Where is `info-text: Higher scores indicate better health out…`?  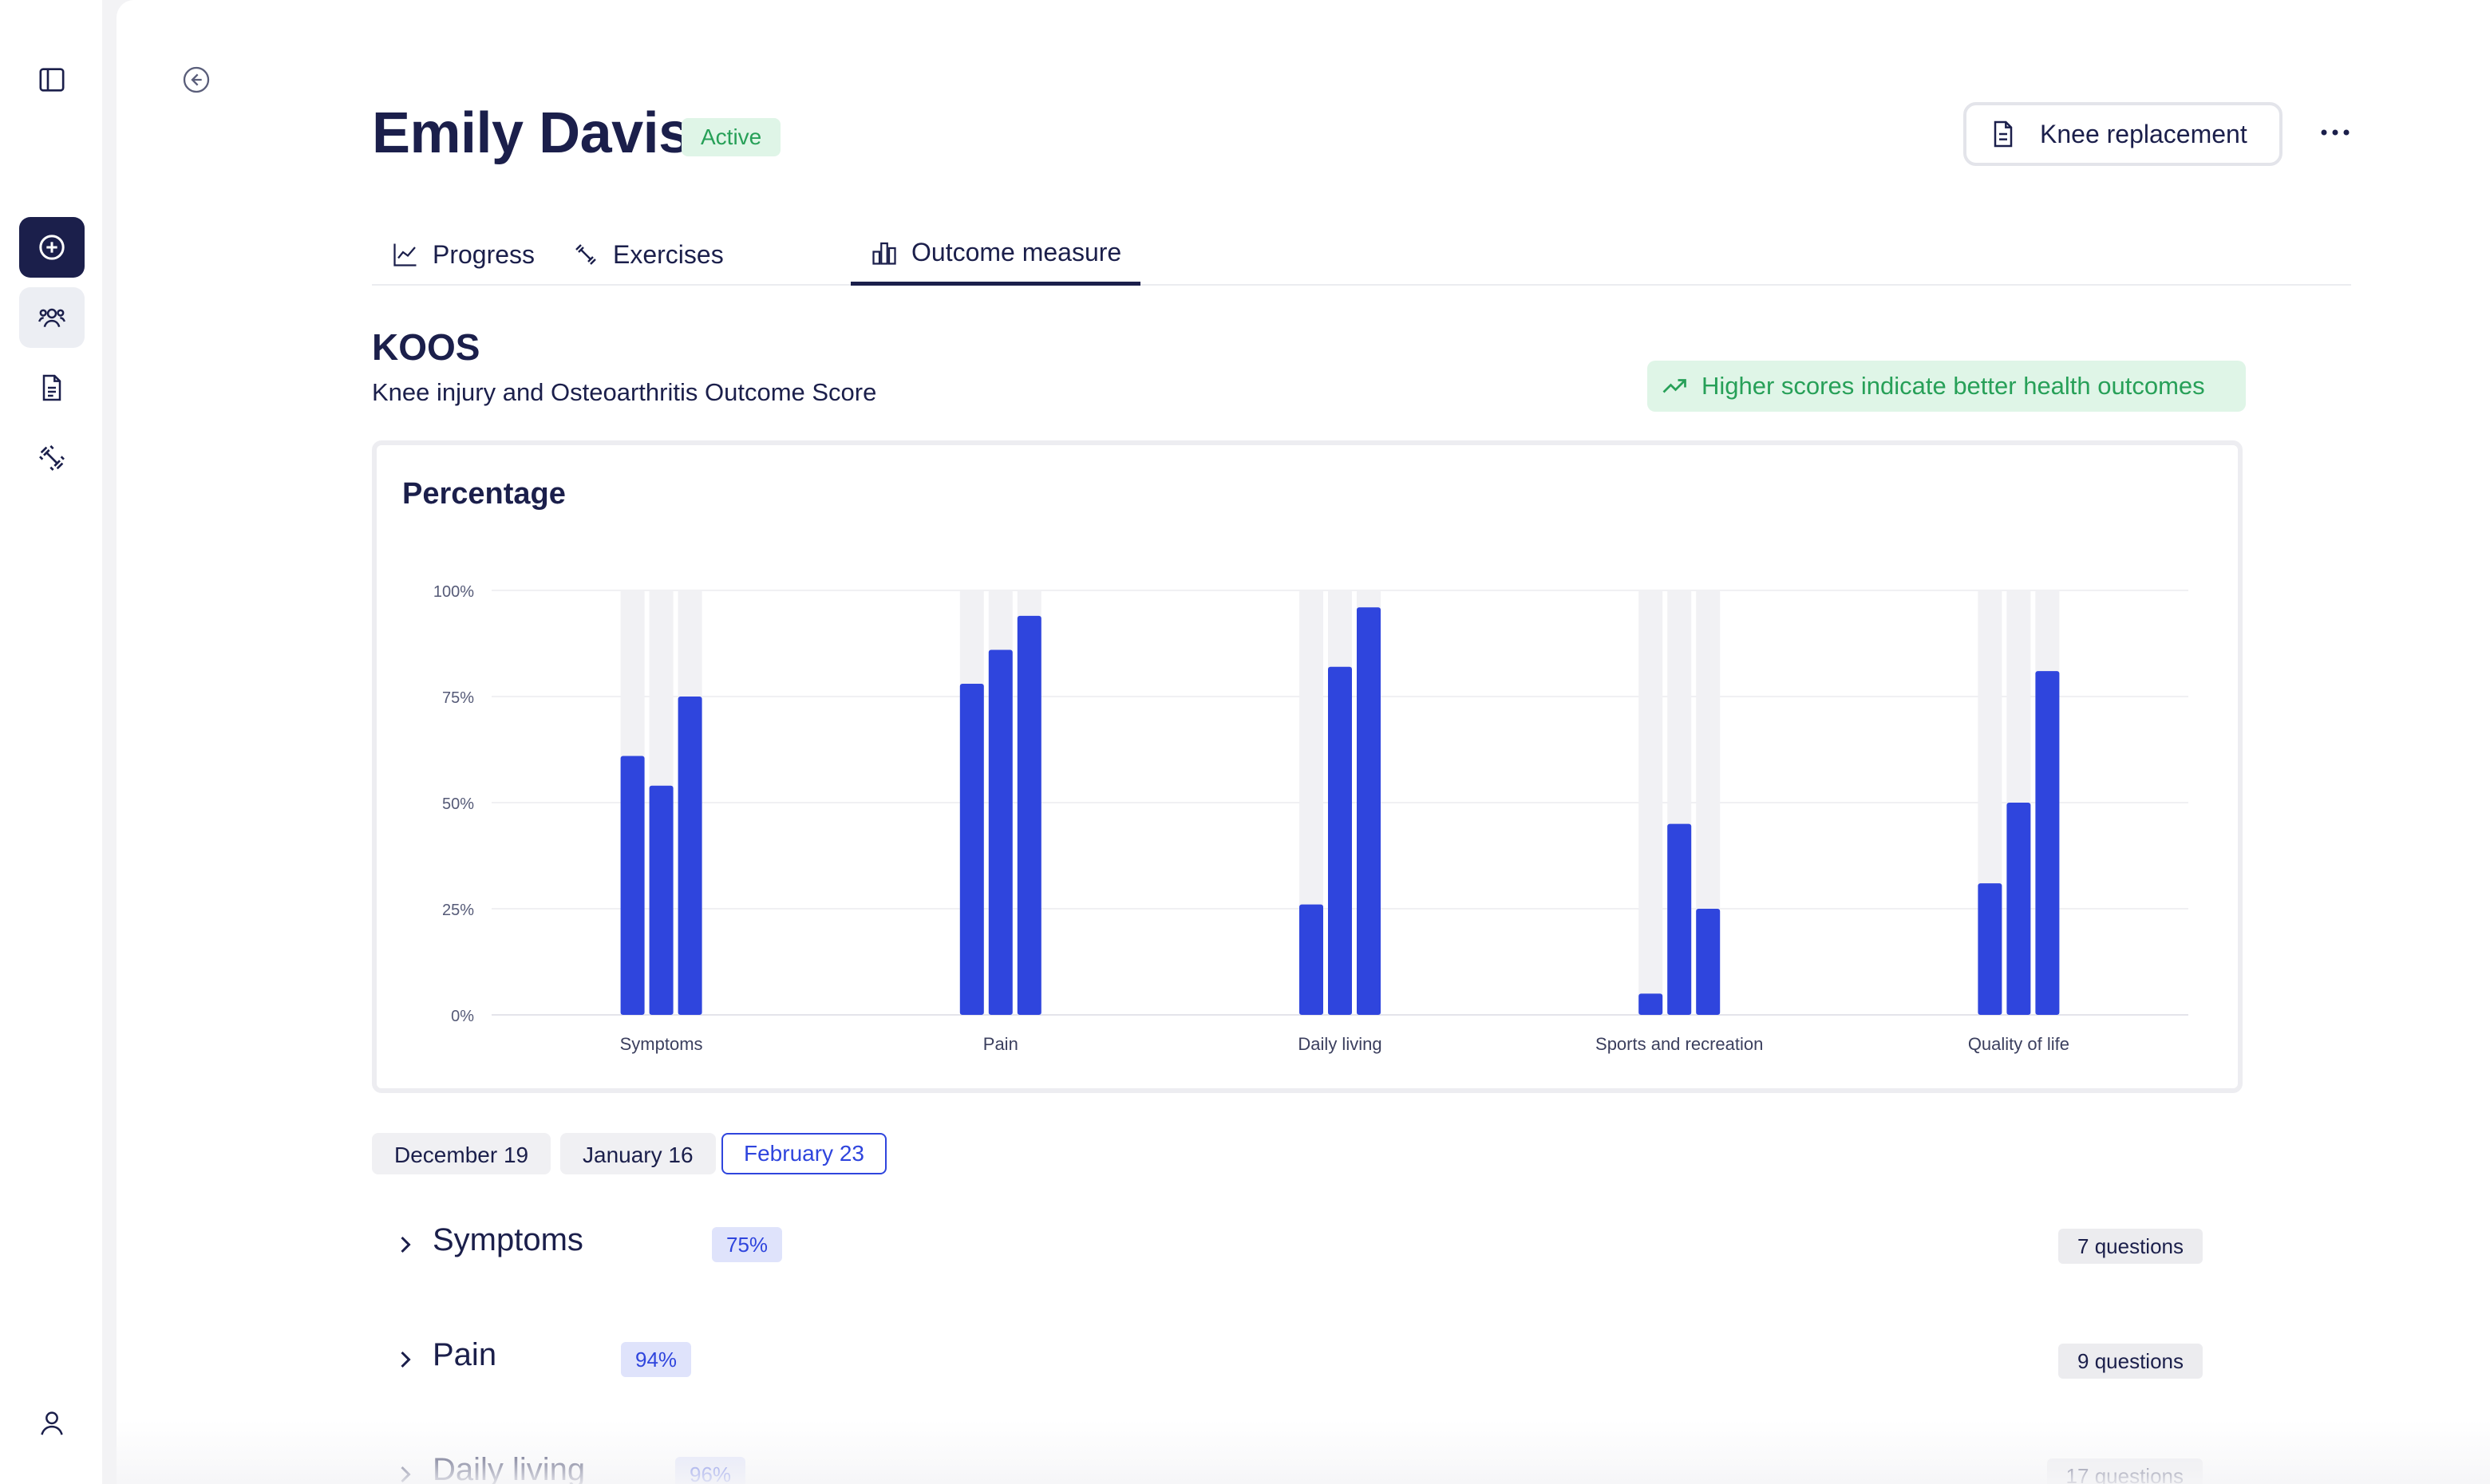
info-text: Higher scores indicate better health out… is located at coordinates (1953, 386).